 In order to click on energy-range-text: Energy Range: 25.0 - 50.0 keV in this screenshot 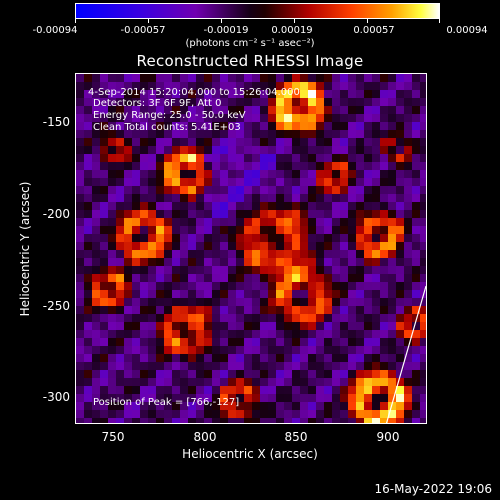, I will do `click(169, 115)`.